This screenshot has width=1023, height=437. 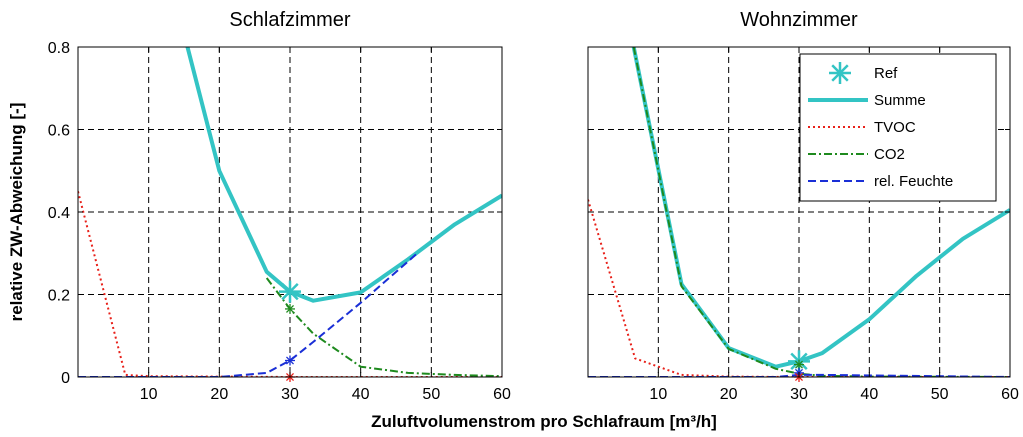 I want to click on series-rel-feuchte, so click(x=248, y=314).